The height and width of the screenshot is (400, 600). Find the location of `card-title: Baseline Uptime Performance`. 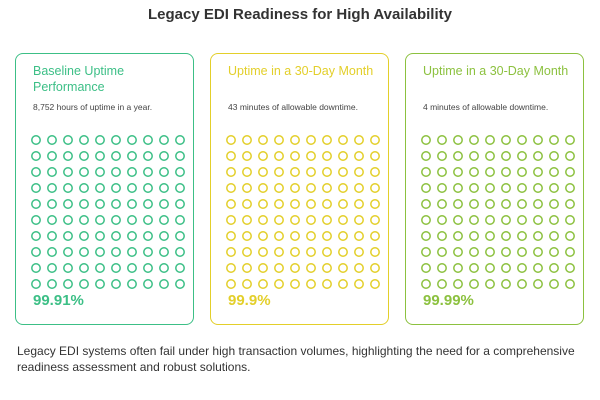

card-title: Baseline Uptime Performance is located at coordinates (79, 79).